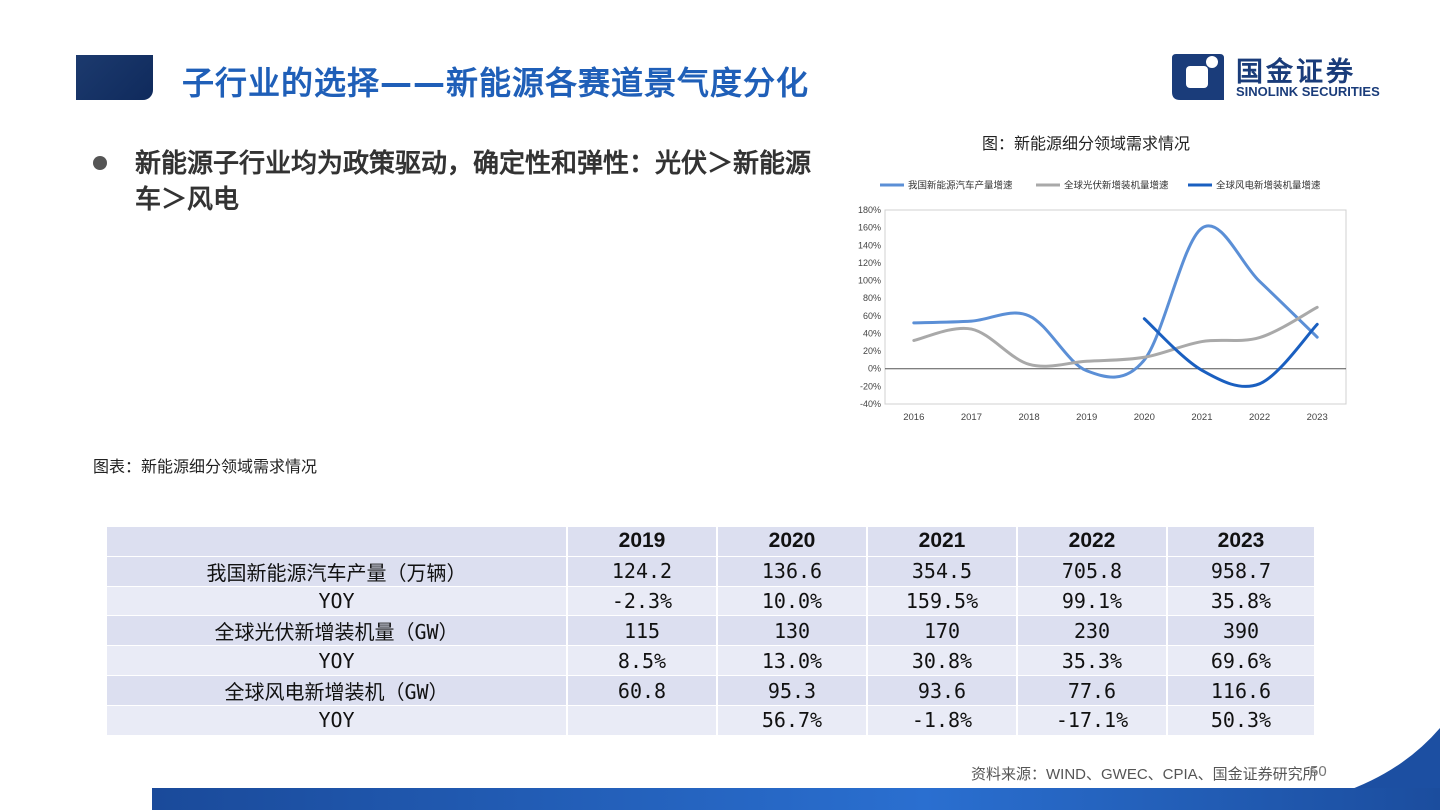 The height and width of the screenshot is (810, 1440). Describe the element at coordinates (942, 571) in the screenshot. I see `table-cell: 354.5` at that location.